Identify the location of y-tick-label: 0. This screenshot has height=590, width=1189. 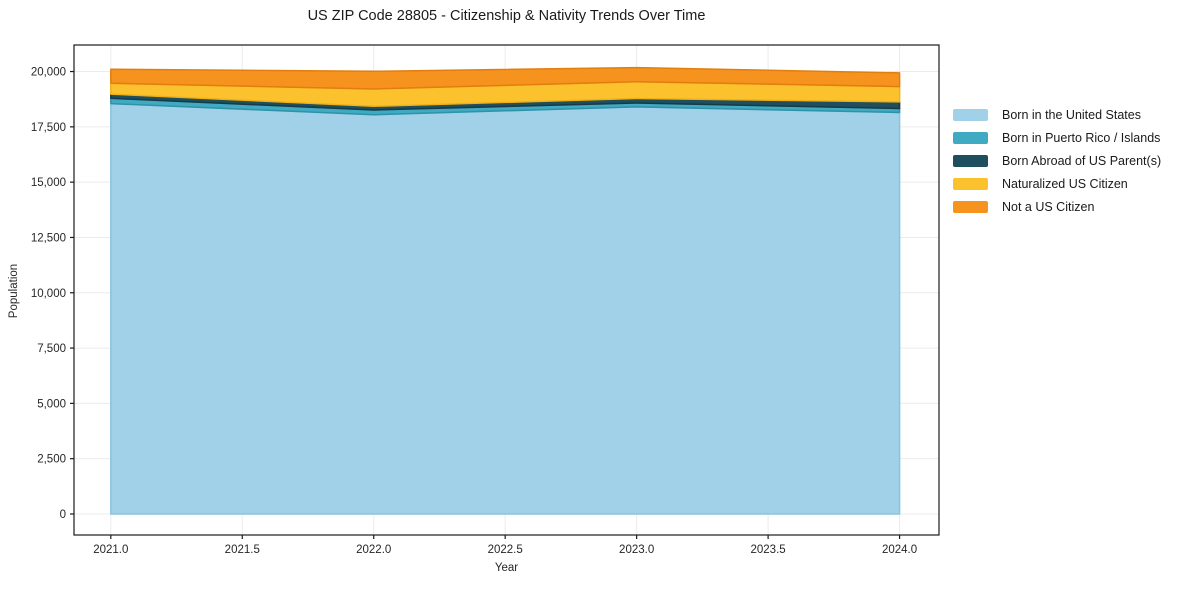
(63, 515).